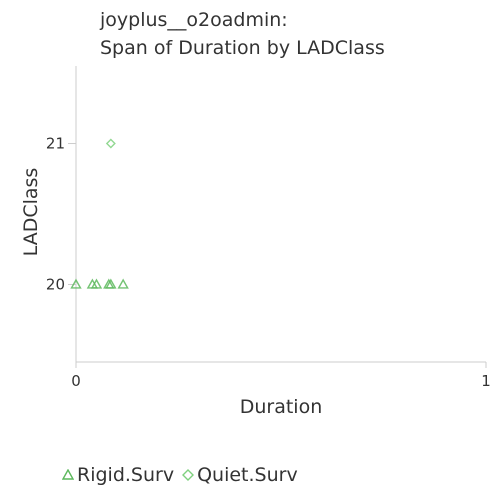  Describe the element at coordinates (281, 407) in the screenshot. I see `x-axis-label: Duration` at that location.